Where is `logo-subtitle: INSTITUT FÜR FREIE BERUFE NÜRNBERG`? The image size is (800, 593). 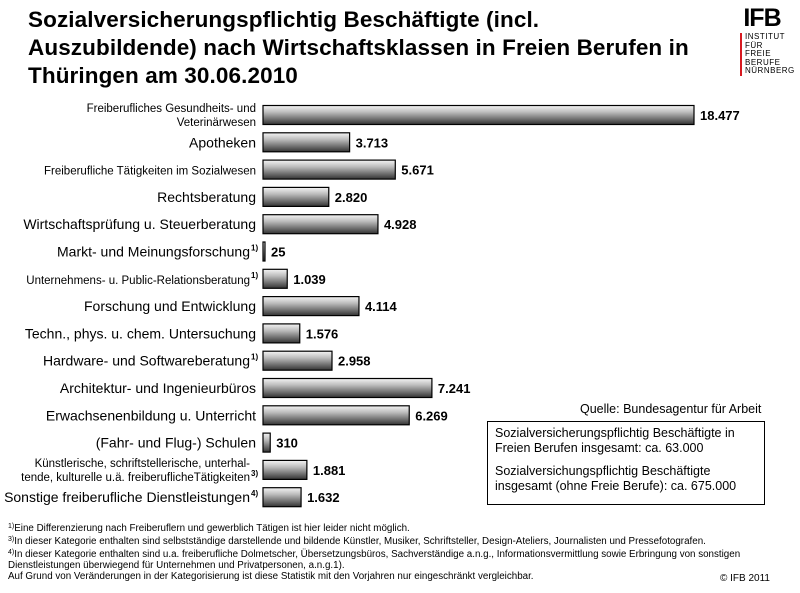 logo-subtitle: INSTITUT FÜR FREIE BERUFE NÜRNBERG is located at coordinates (767, 54).